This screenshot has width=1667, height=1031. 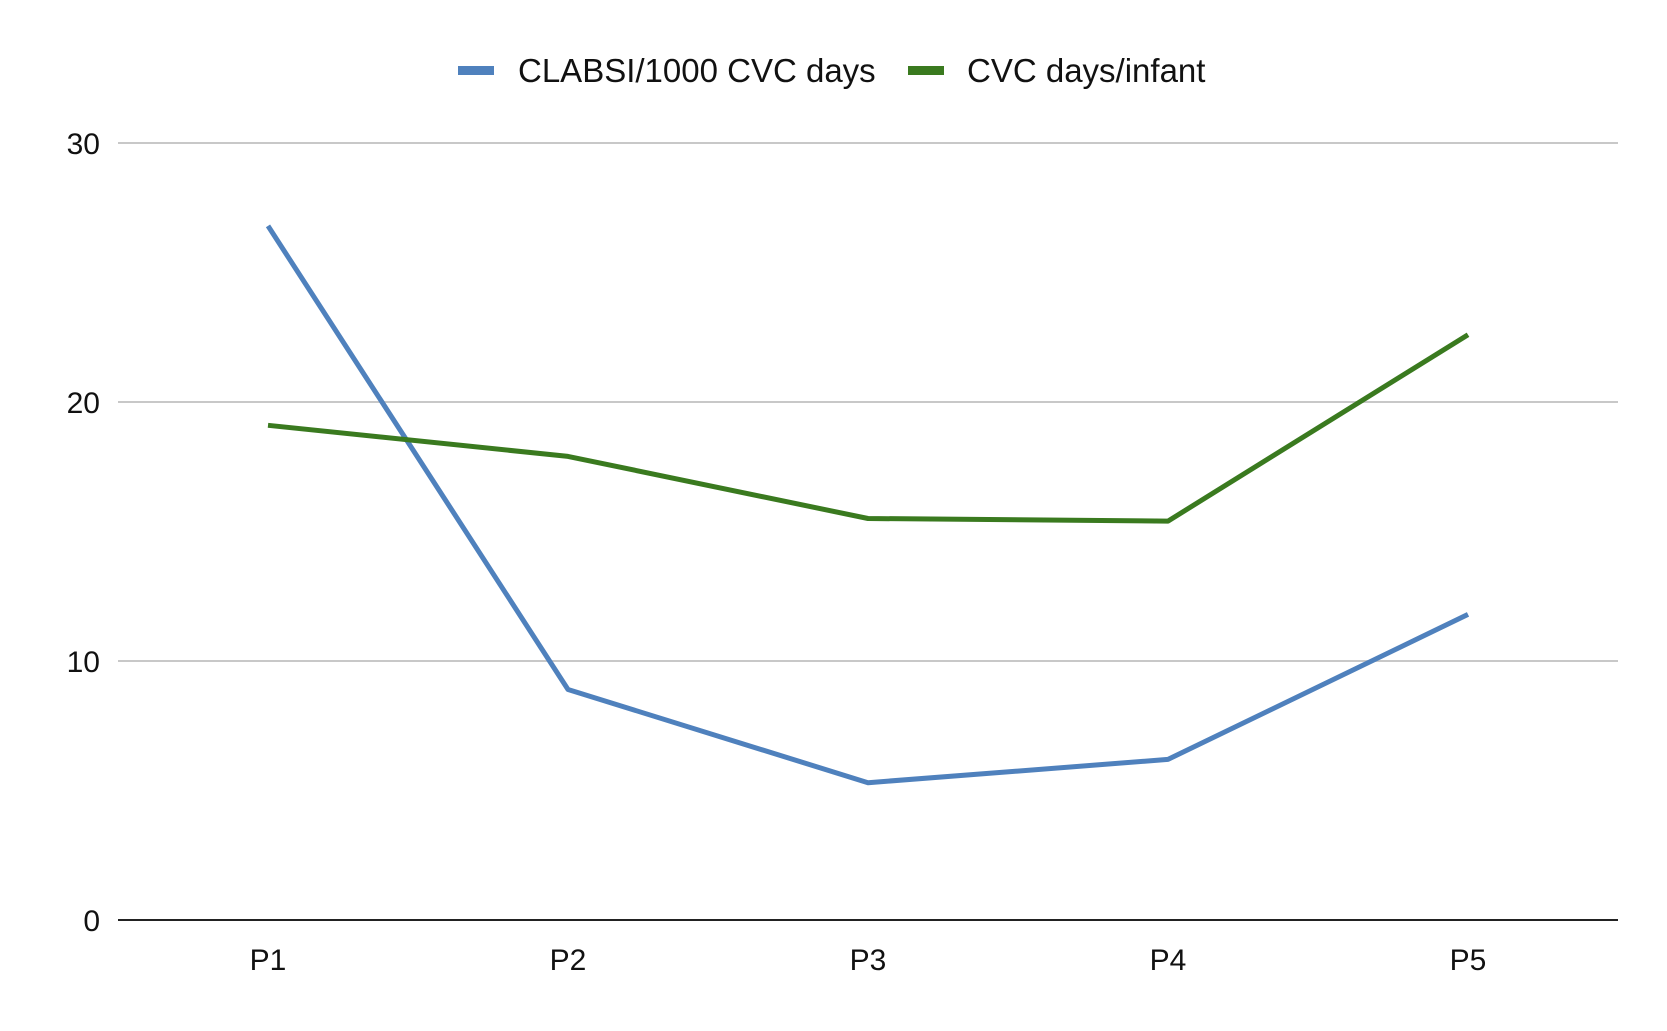 What do you see at coordinates (697, 70) in the screenshot?
I see `legend-label-clabsi: CLABSI/1000 CVC days` at bounding box center [697, 70].